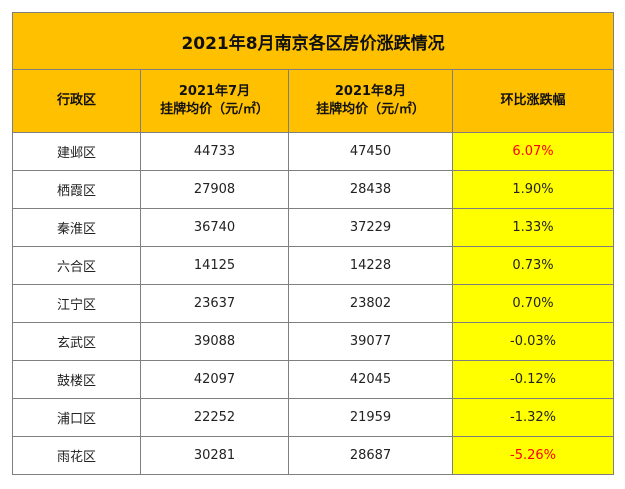  Describe the element at coordinates (214, 303) in the screenshot. I see `cell-july-price: 23637` at that location.